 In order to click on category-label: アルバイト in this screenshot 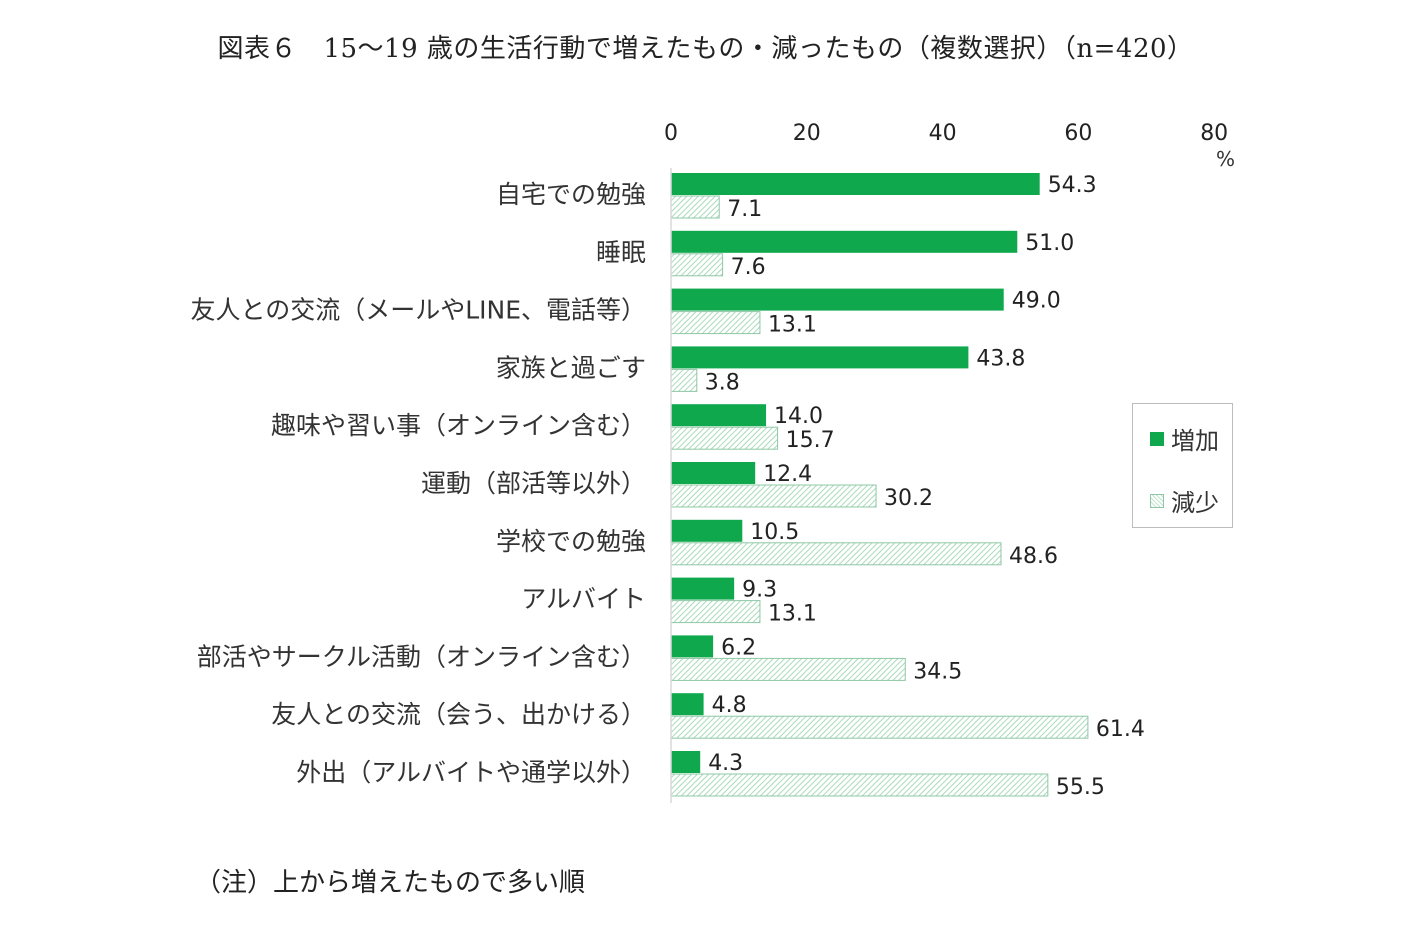, I will do `click(583, 599)`.